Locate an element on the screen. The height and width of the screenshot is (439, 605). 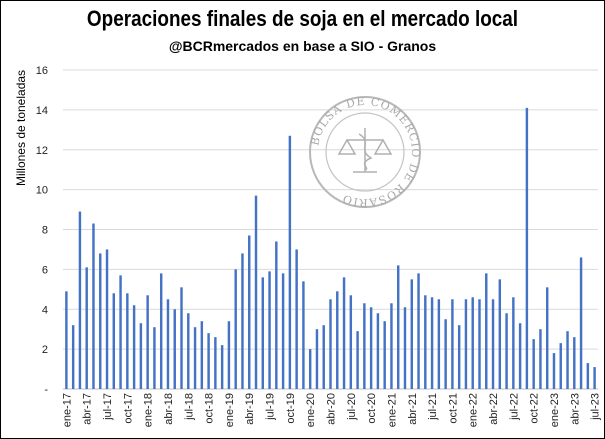
x-tick-label: ene-20 is located at coordinates (311, 410).